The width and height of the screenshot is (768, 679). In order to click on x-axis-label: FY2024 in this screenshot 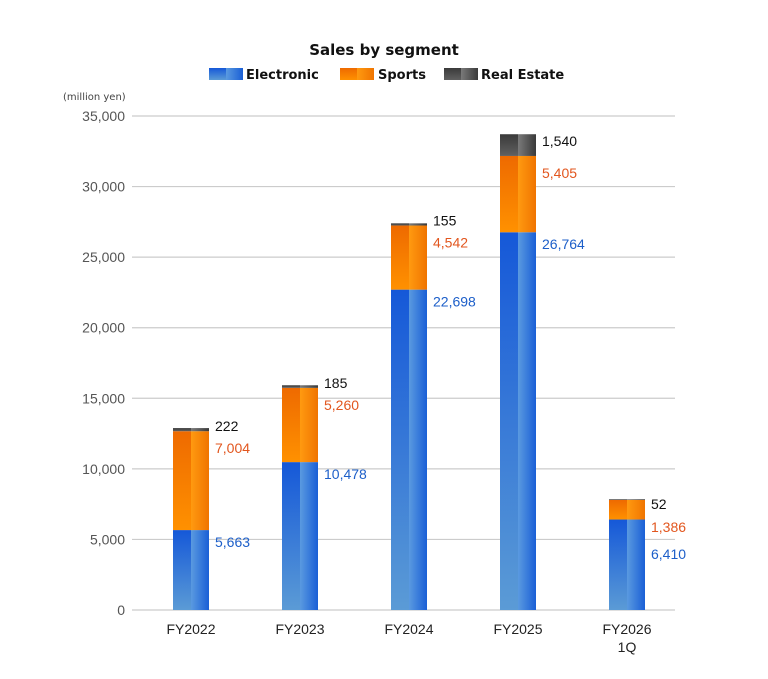, I will do `click(408, 629)`.